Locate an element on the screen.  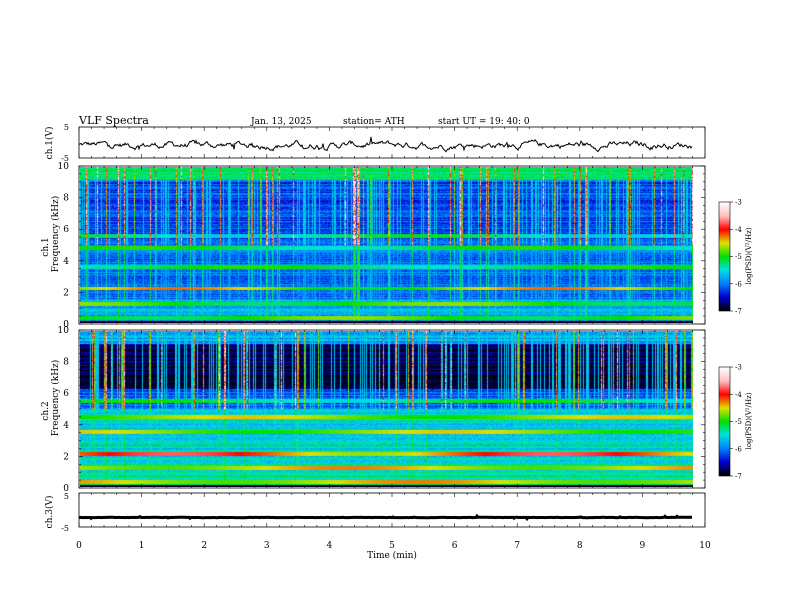
ch3-waveform-panel: 5 -5 ch.3(V) is located at coordinates (375, 512).